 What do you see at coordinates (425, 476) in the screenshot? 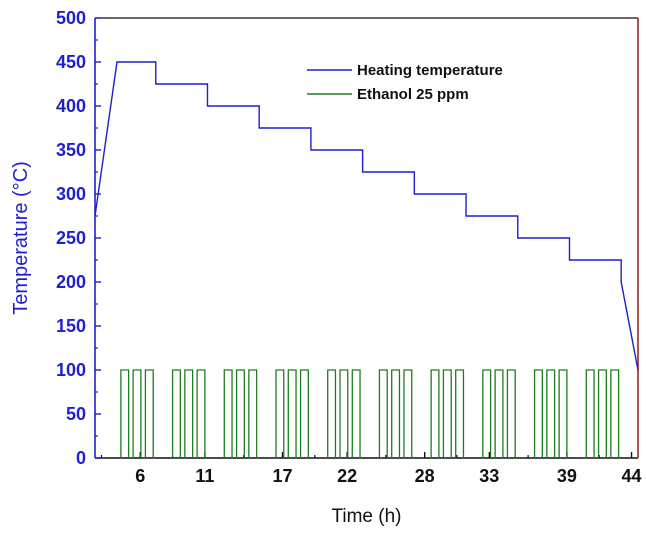
I see `x-tick-label: 28` at bounding box center [425, 476].